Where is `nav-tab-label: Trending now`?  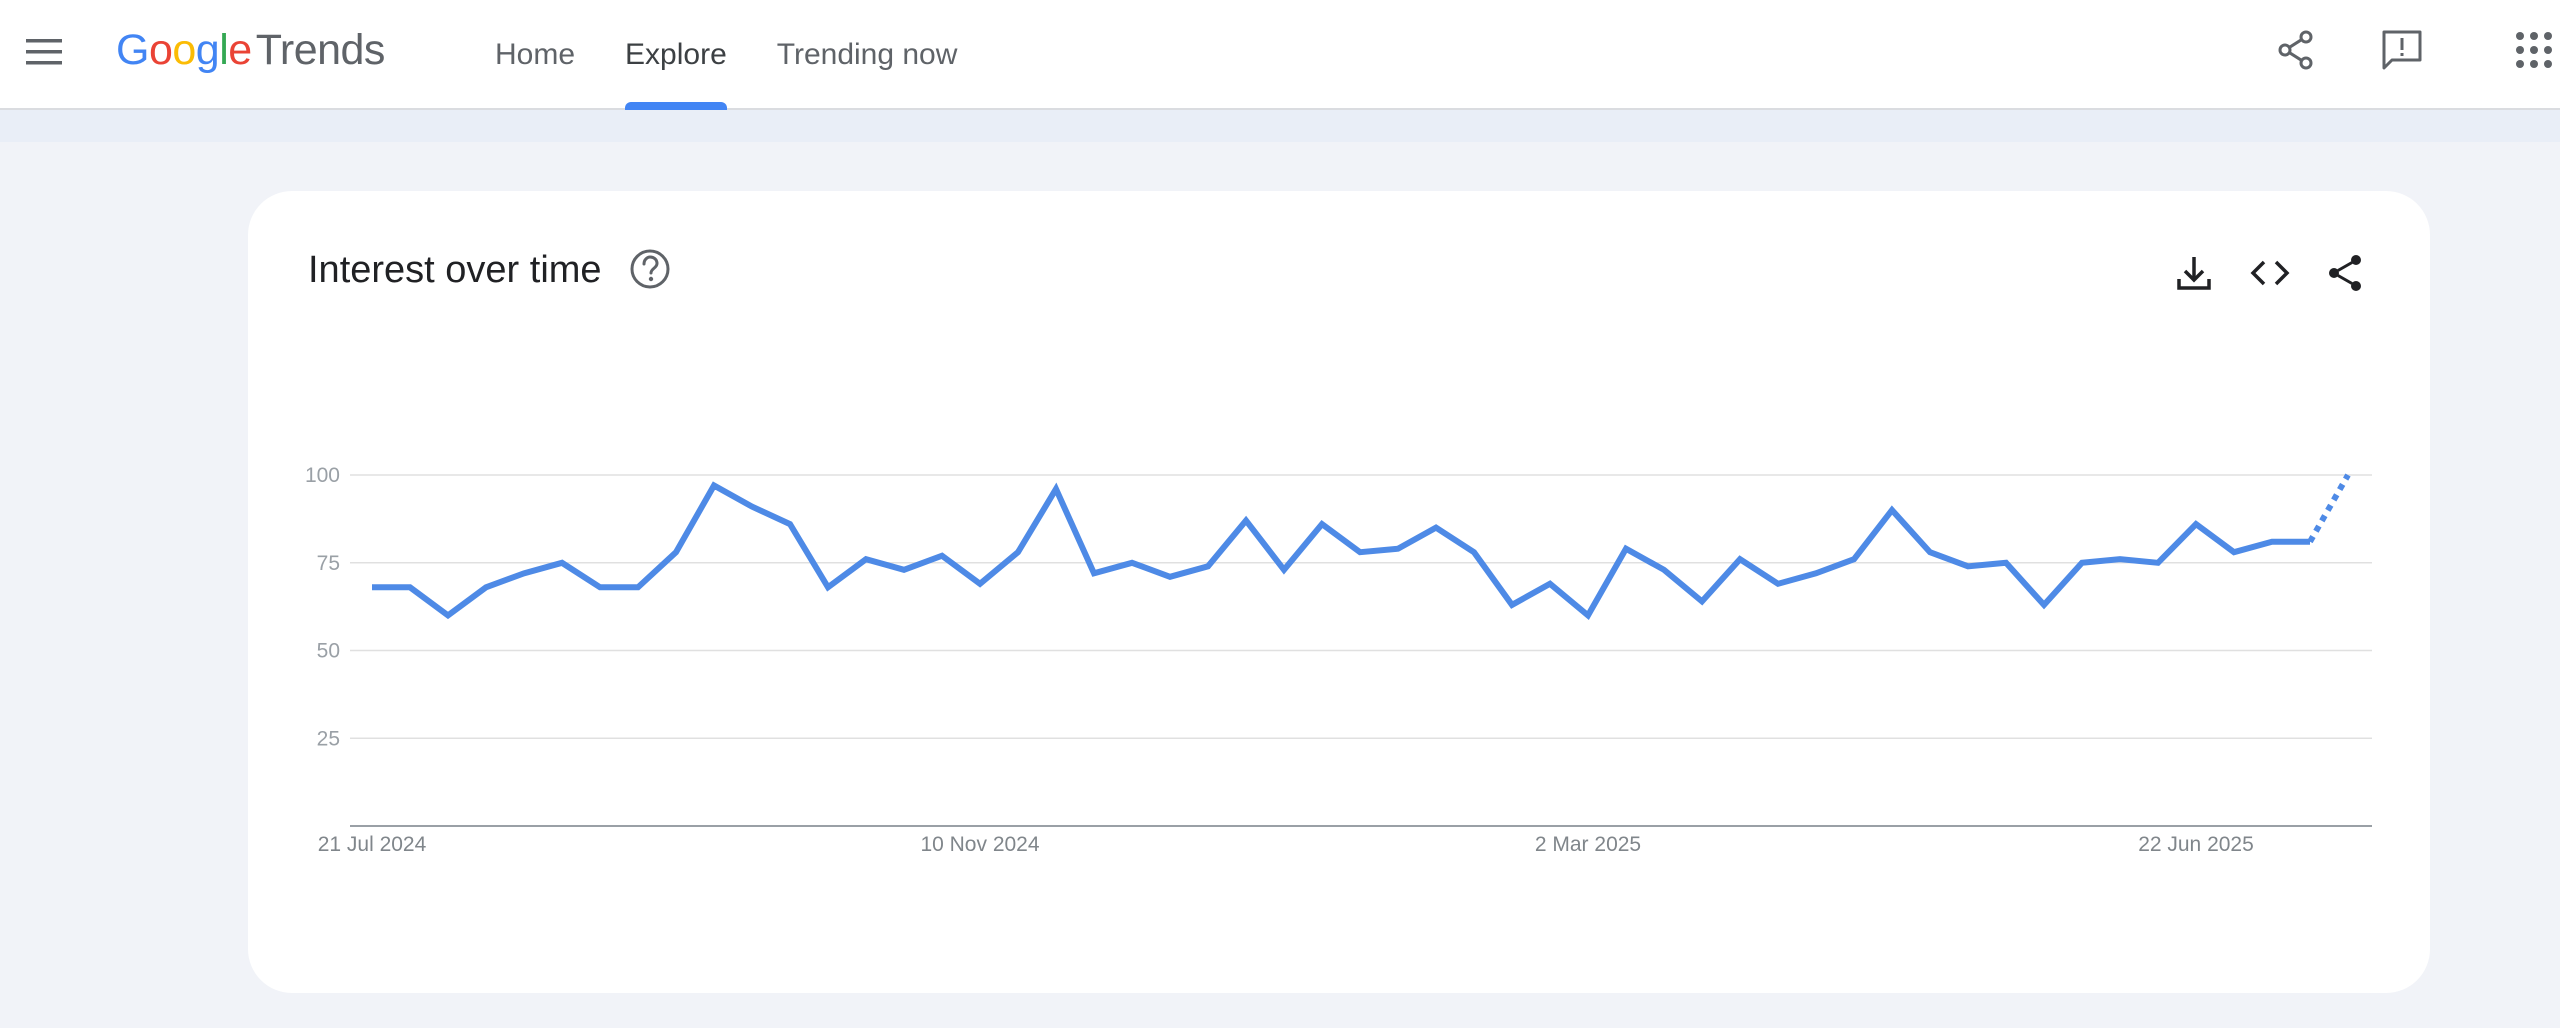 nav-tab-label: Trending now is located at coordinates (867, 54).